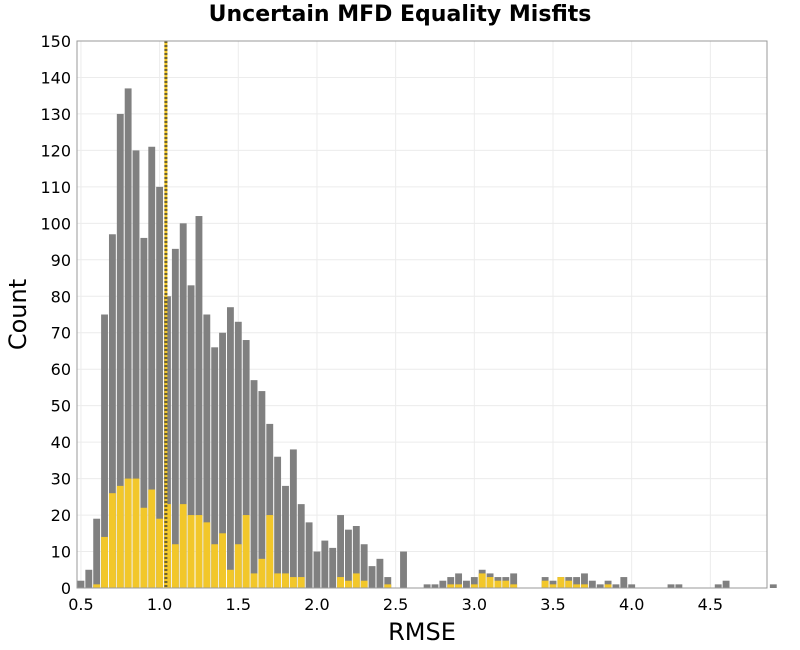  I want to click on x-tick-label: 3.5, so click(552, 604).